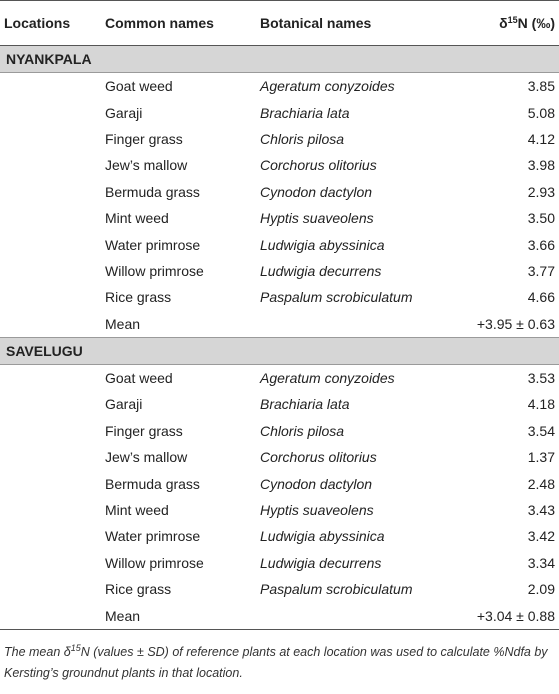  I want to click on group-label: SAVELUGU, so click(279, 350).